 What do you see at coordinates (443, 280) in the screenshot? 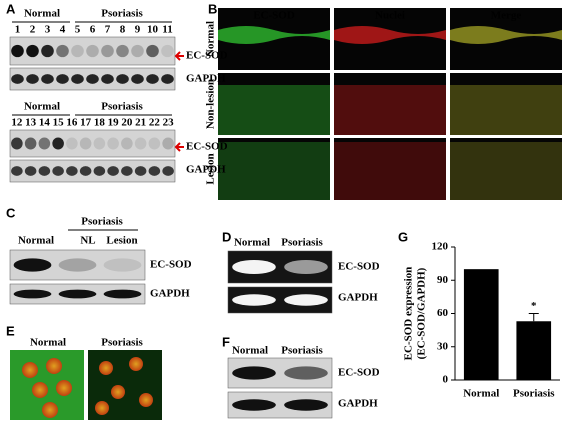
I see `y-tick-label: 90` at bounding box center [443, 280].